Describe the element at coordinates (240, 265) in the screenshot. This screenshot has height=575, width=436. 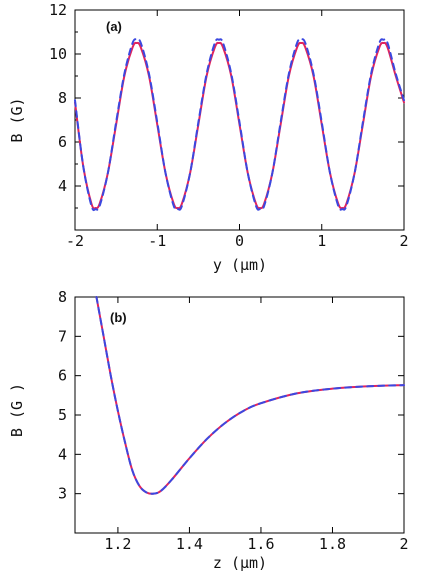
I see `panel-a-x-axis-title: y (μm)` at that location.